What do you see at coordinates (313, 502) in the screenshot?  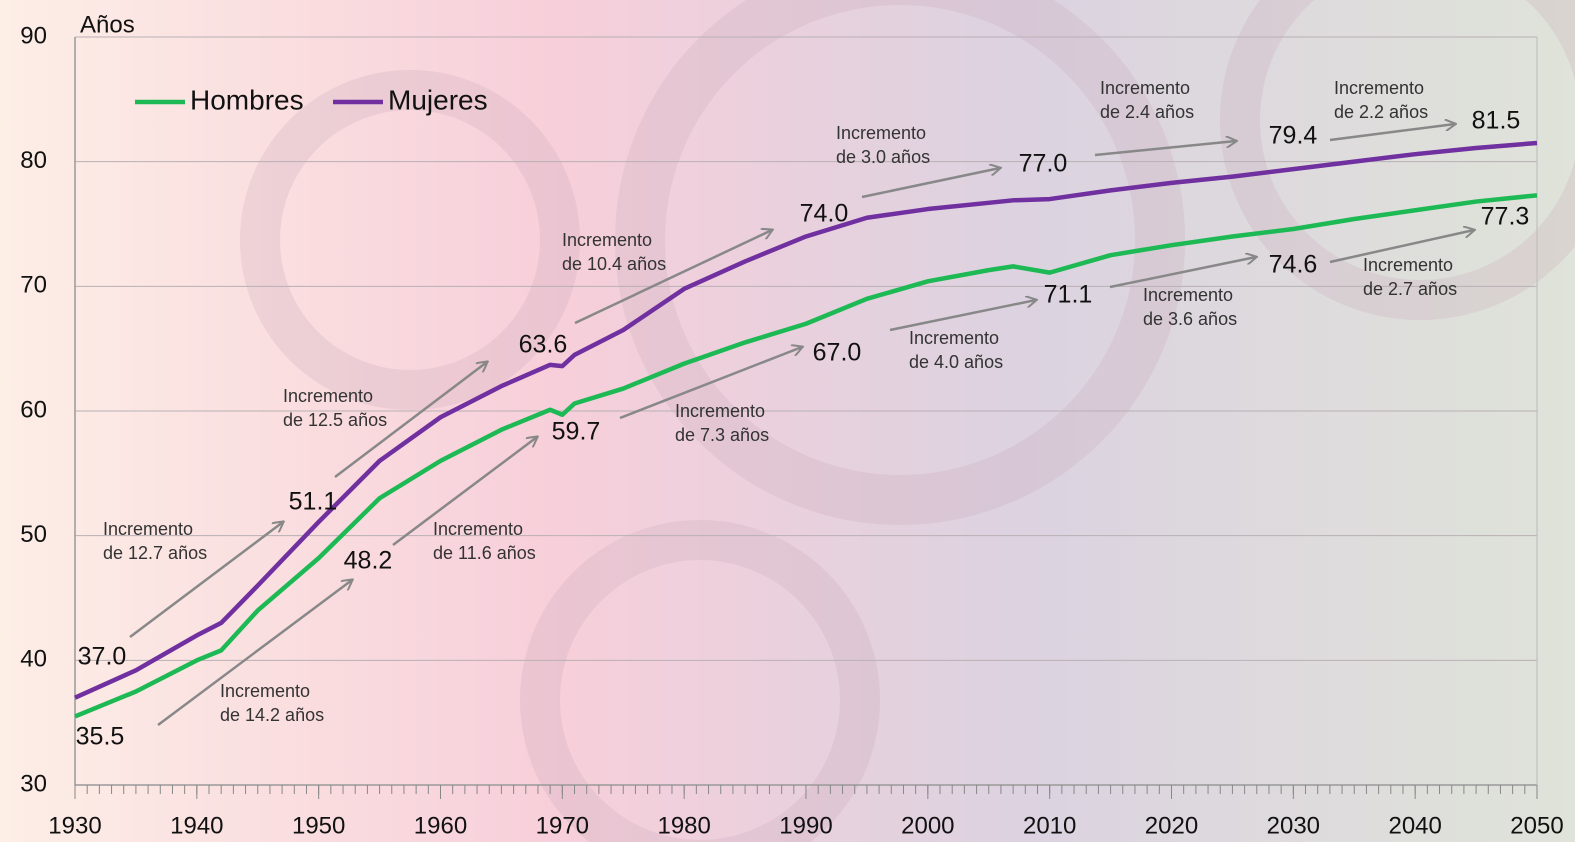 I see `data-label: 51.1` at bounding box center [313, 502].